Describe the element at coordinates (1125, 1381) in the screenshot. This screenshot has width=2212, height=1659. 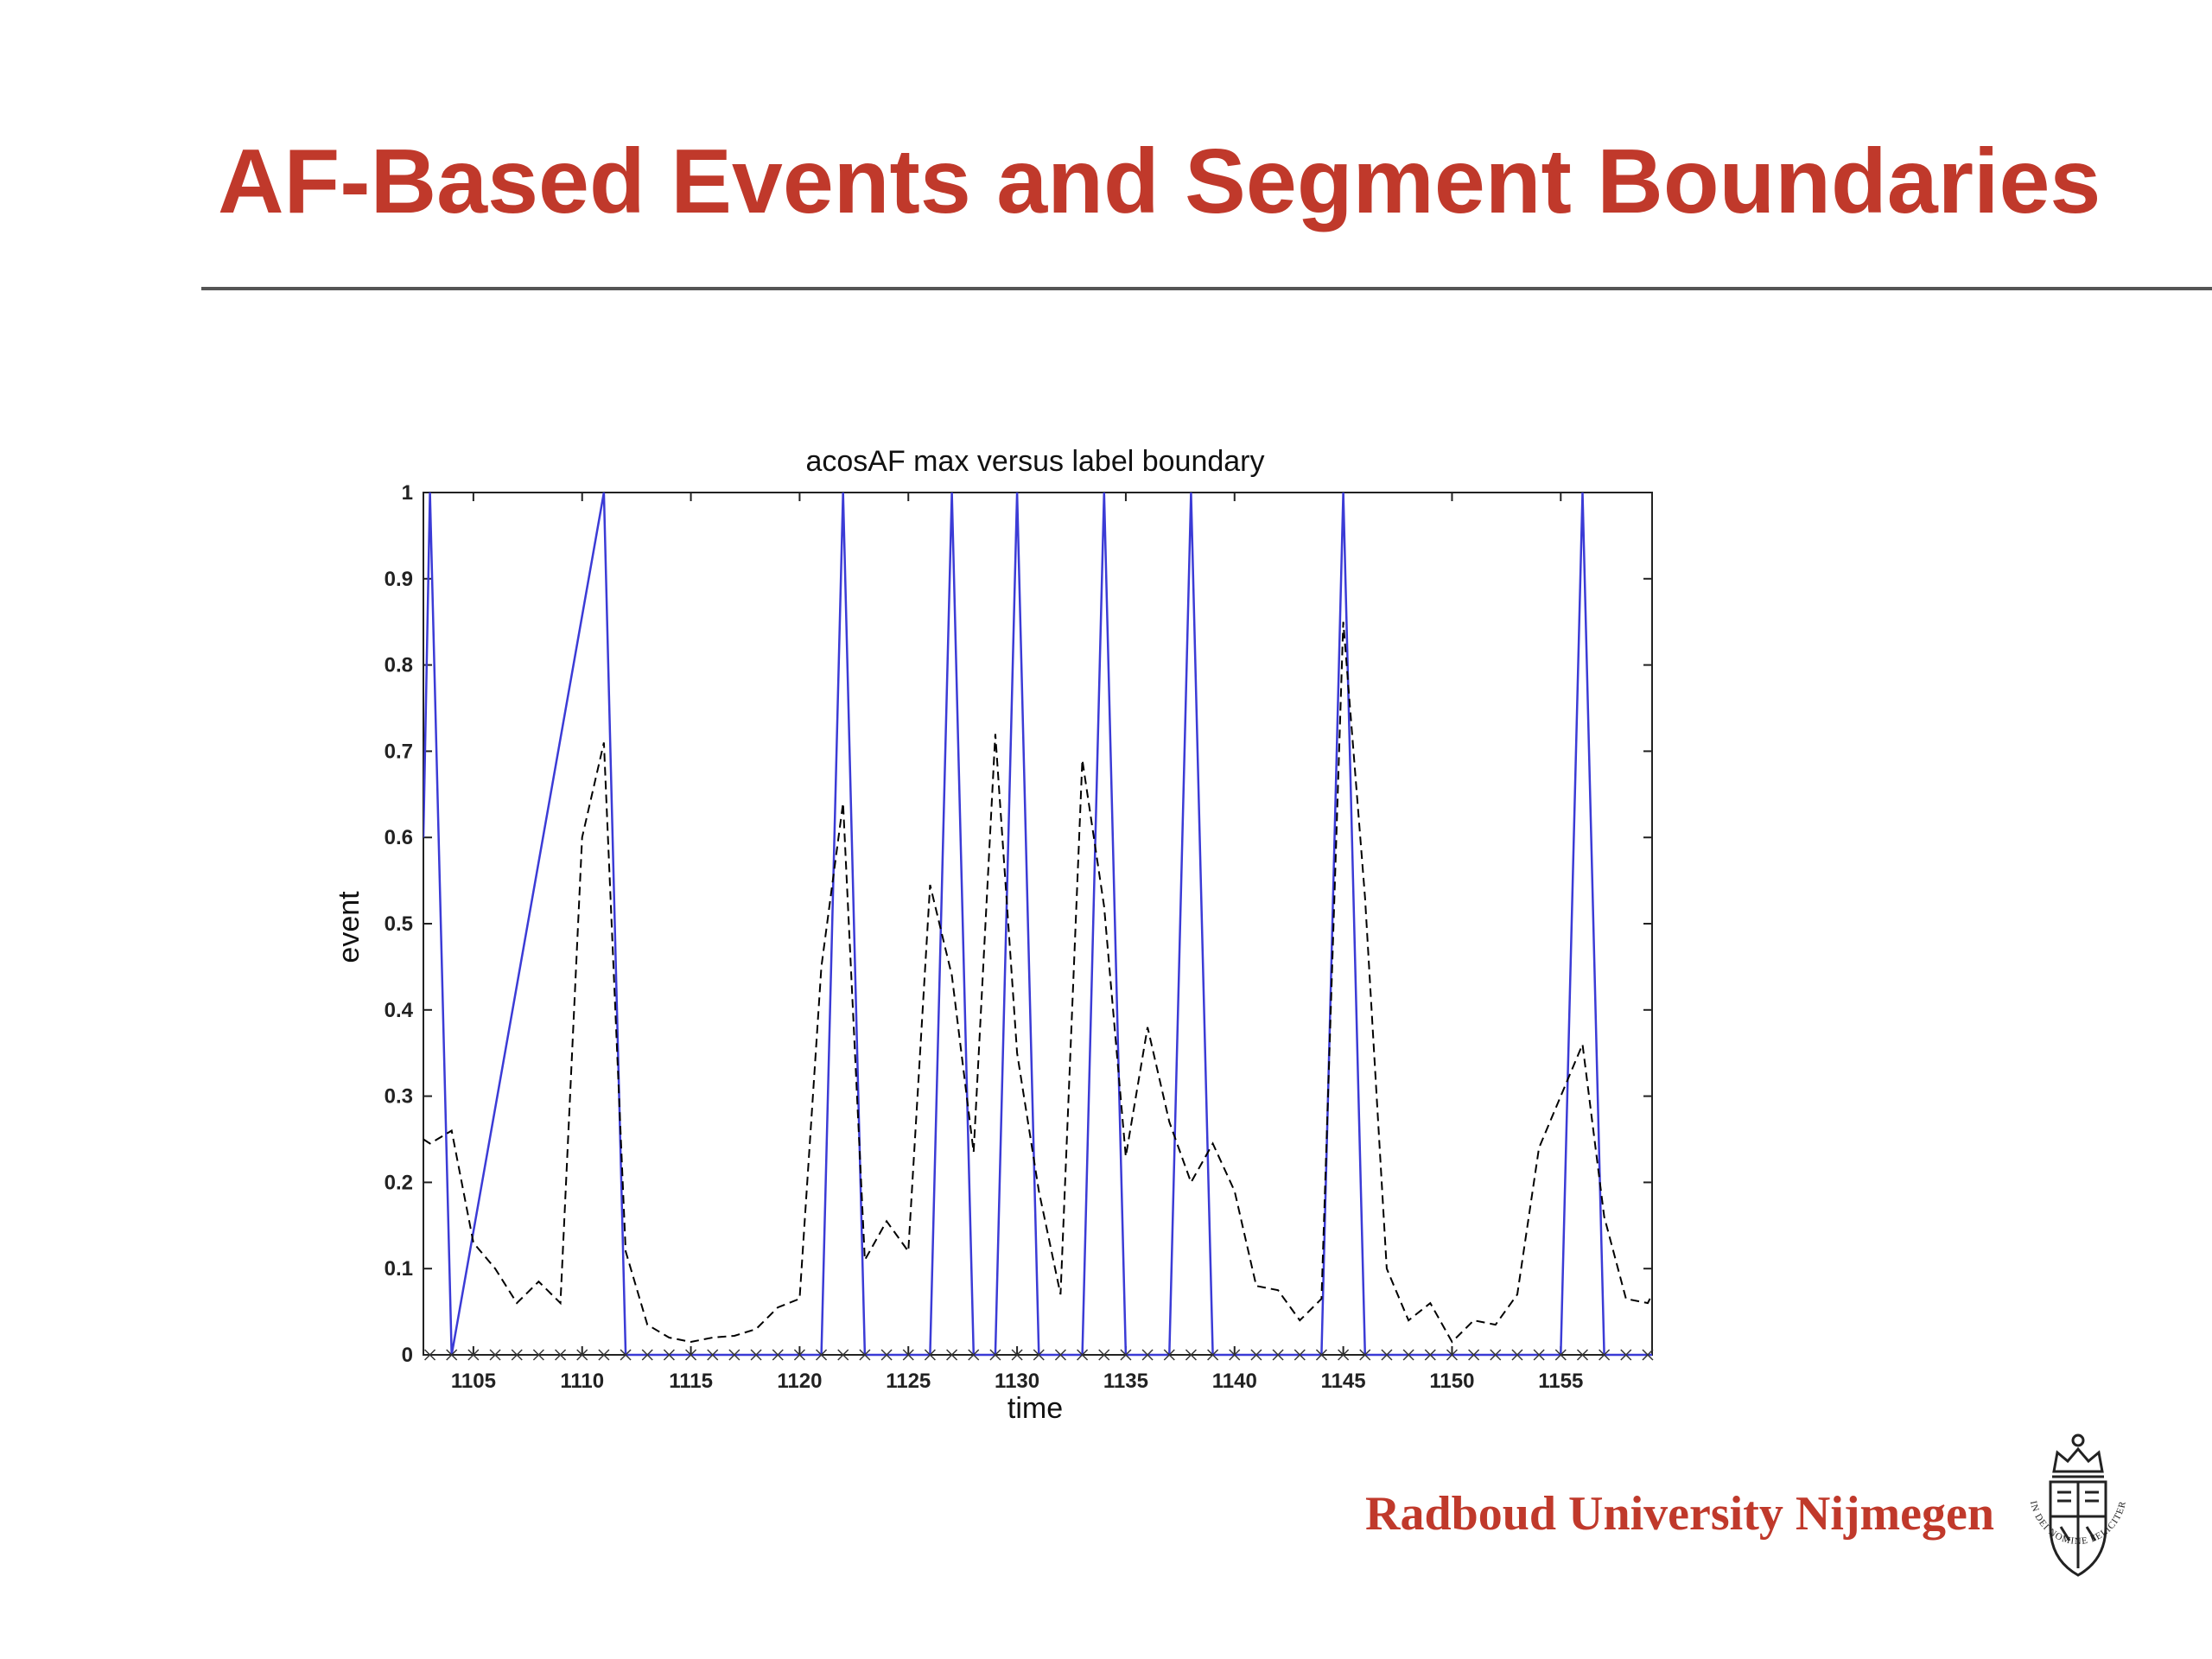
I see `x-tick-label: 1135` at that location.